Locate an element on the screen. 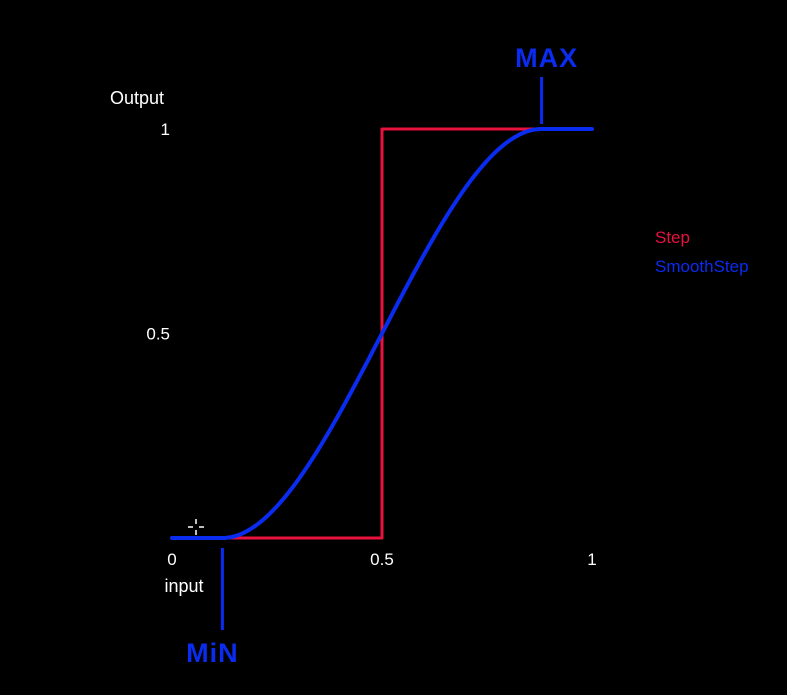  annotation-label-min: MiN is located at coordinates (212, 653).